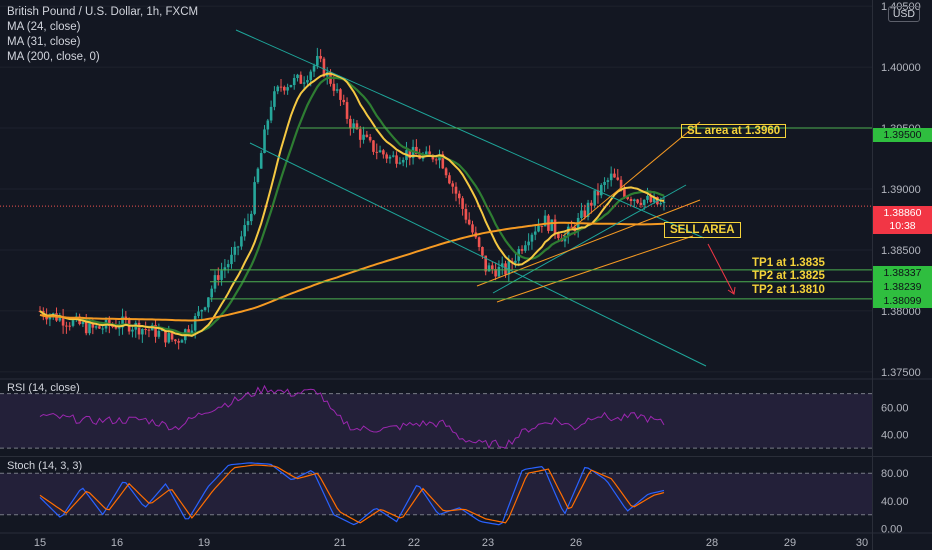  I want to click on target-arrow, so click(721, 269).